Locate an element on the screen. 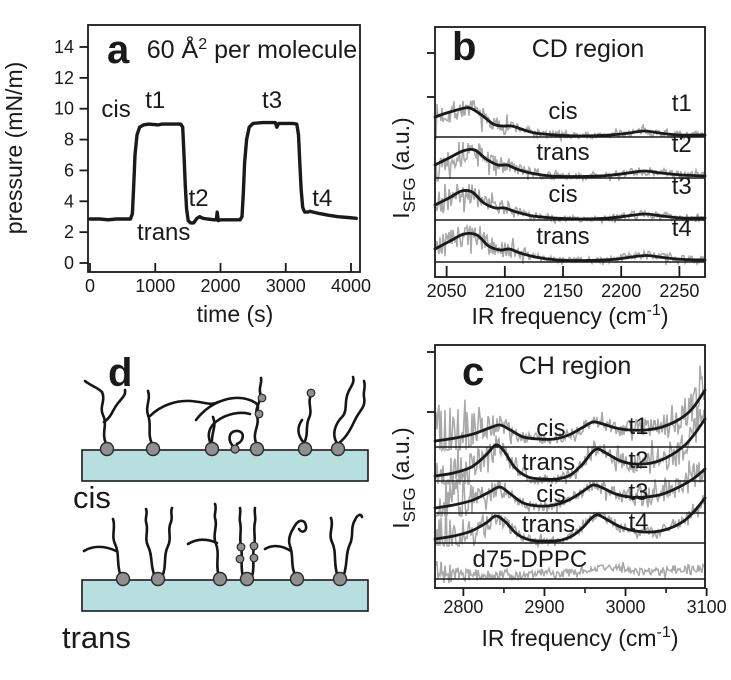  annotation-t1: t1 is located at coordinates (155, 100).